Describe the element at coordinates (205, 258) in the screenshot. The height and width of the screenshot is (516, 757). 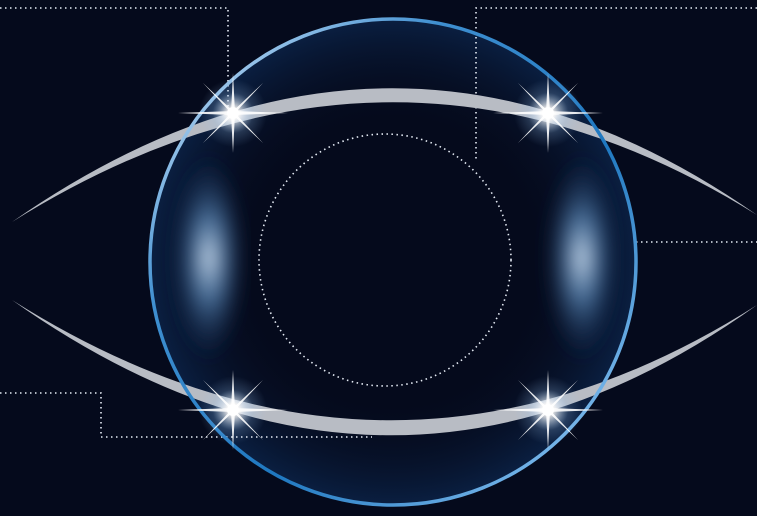
I see `lens-glow-left` at that location.